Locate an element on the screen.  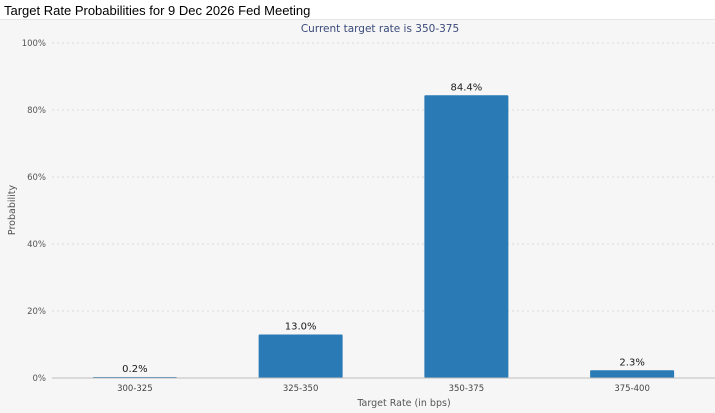
x-tick-label: 375-400 is located at coordinates (632, 389).